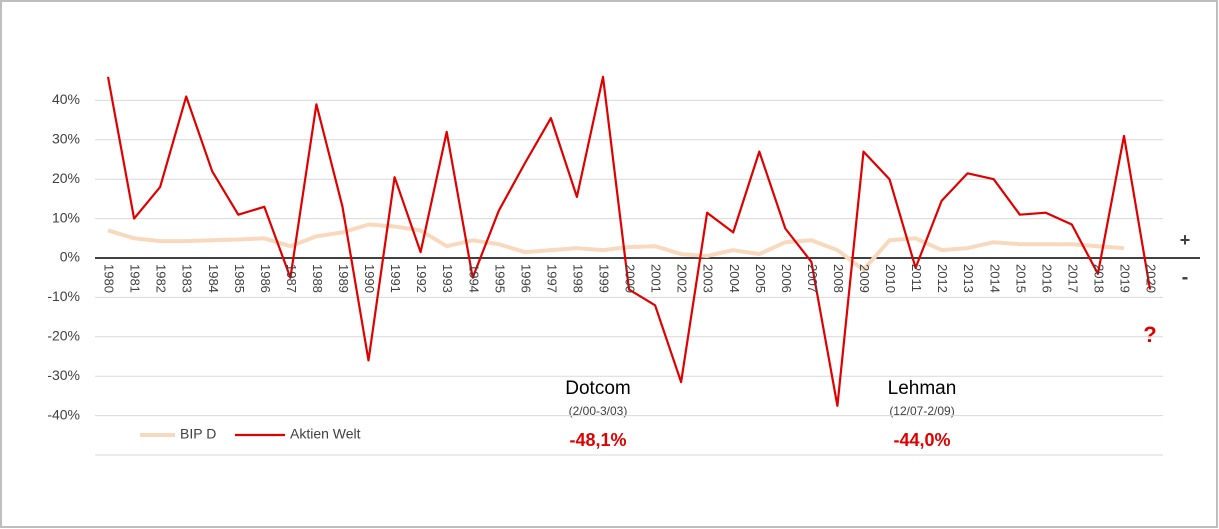  Describe the element at coordinates (1185, 277) in the screenshot. I see `minus-sign: -` at that location.